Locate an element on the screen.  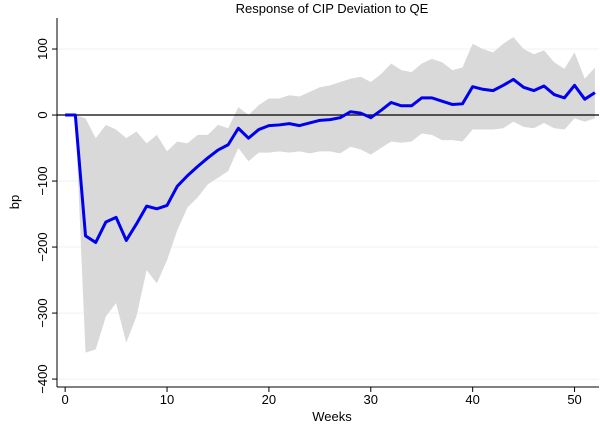
x-tick-label: 0 is located at coordinates (65, 399).